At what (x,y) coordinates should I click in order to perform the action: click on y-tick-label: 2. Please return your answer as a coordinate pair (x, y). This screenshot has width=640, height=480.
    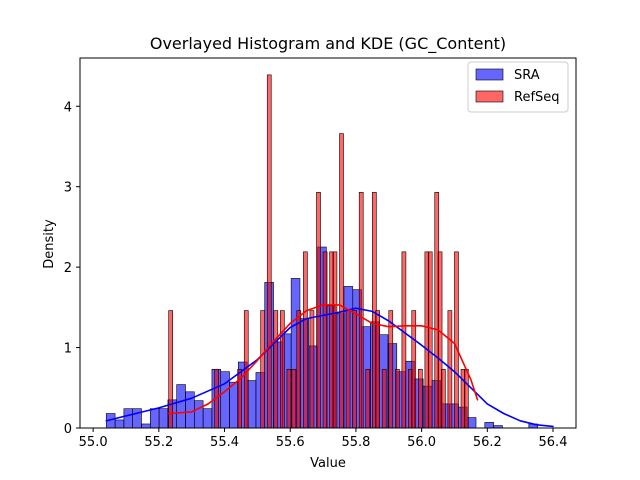
    Looking at the image, I should click on (68, 268).